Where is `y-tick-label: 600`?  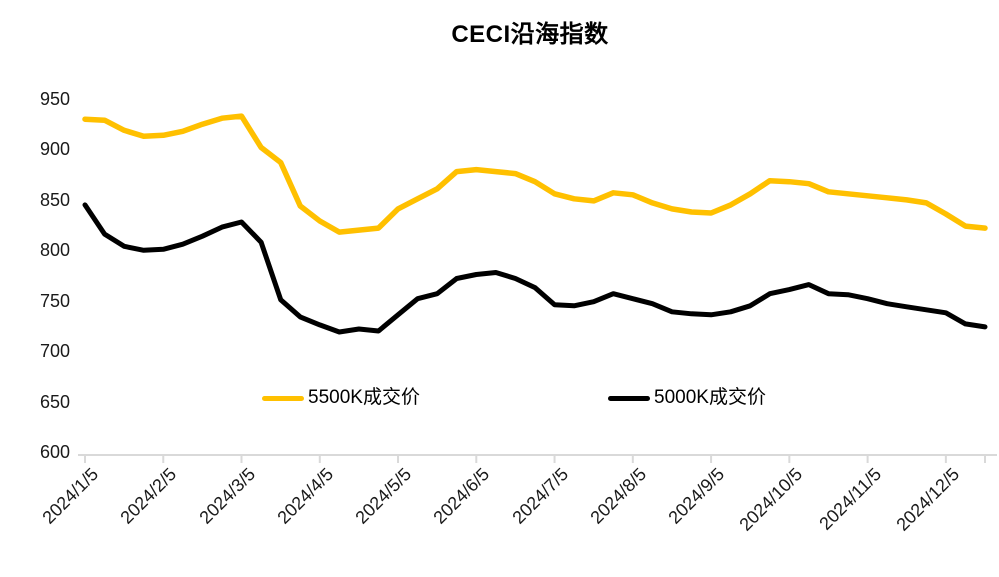 y-tick-label: 600 is located at coordinates (54, 452).